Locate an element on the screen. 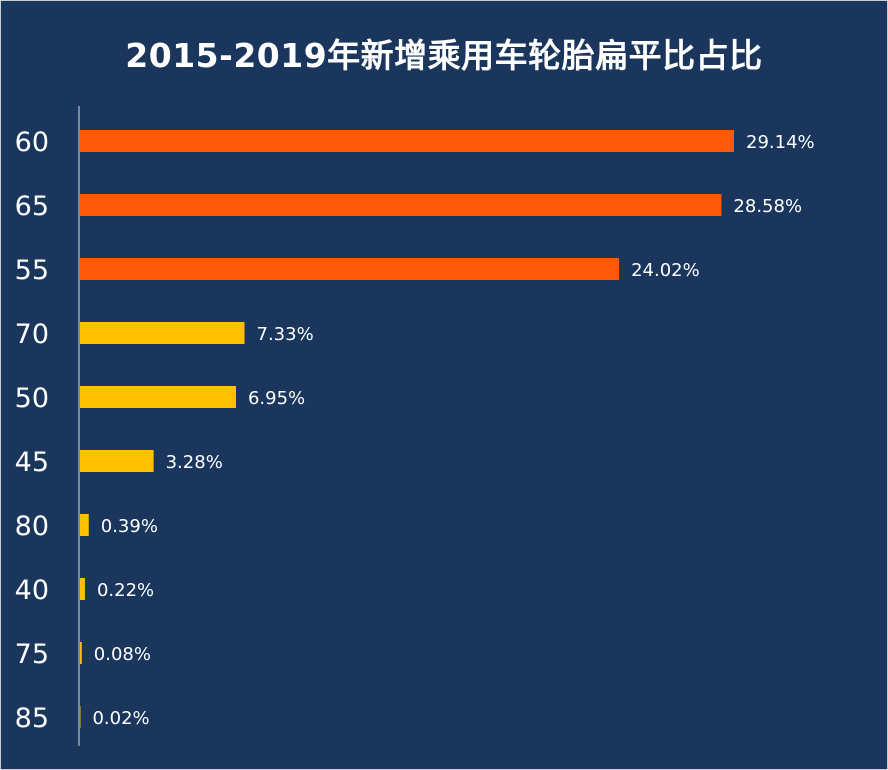 This screenshot has width=888, height=770. value-label: 0.02% is located at coordinates (120, 718).